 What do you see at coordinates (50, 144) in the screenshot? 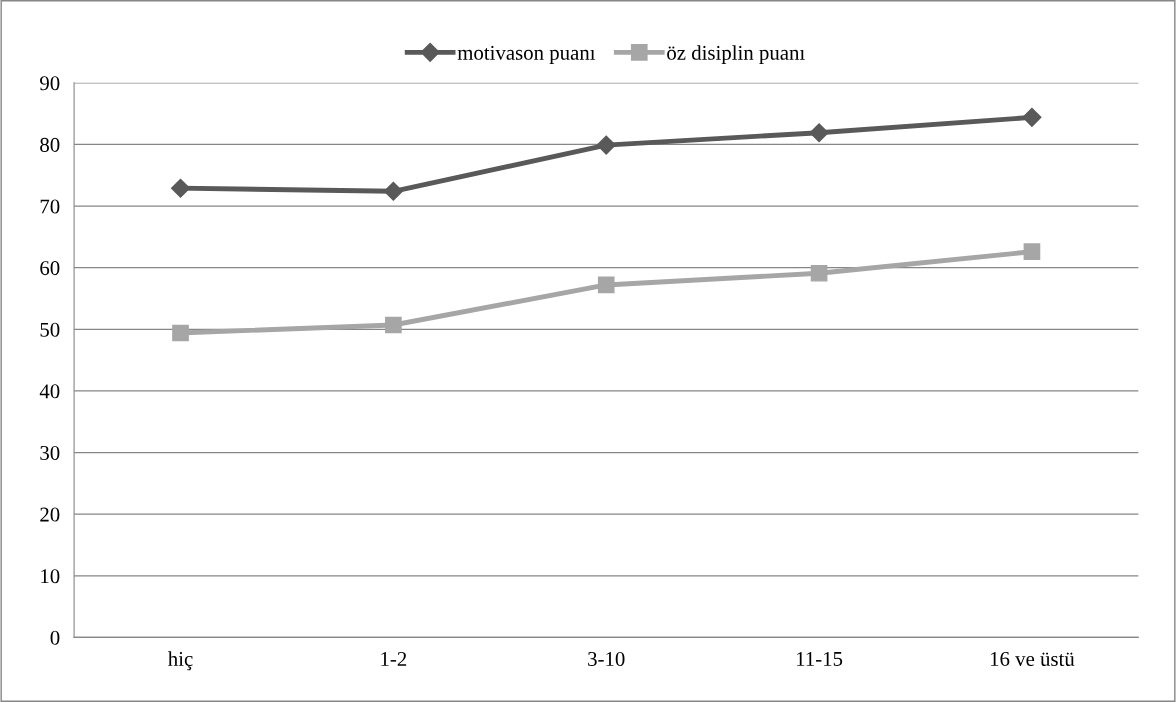
I see `y-tick-label: 80` at bounding box center [50, 144].